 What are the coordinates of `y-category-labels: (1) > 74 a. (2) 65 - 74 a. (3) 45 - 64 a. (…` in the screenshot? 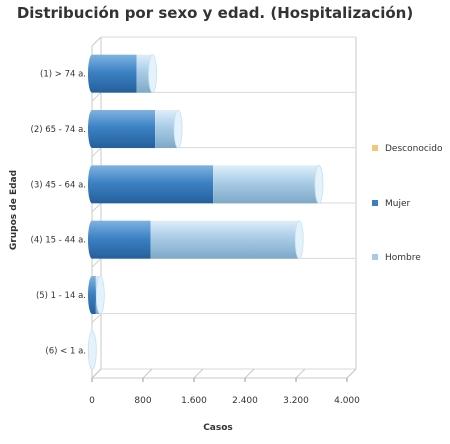 It's located at (58, 213).